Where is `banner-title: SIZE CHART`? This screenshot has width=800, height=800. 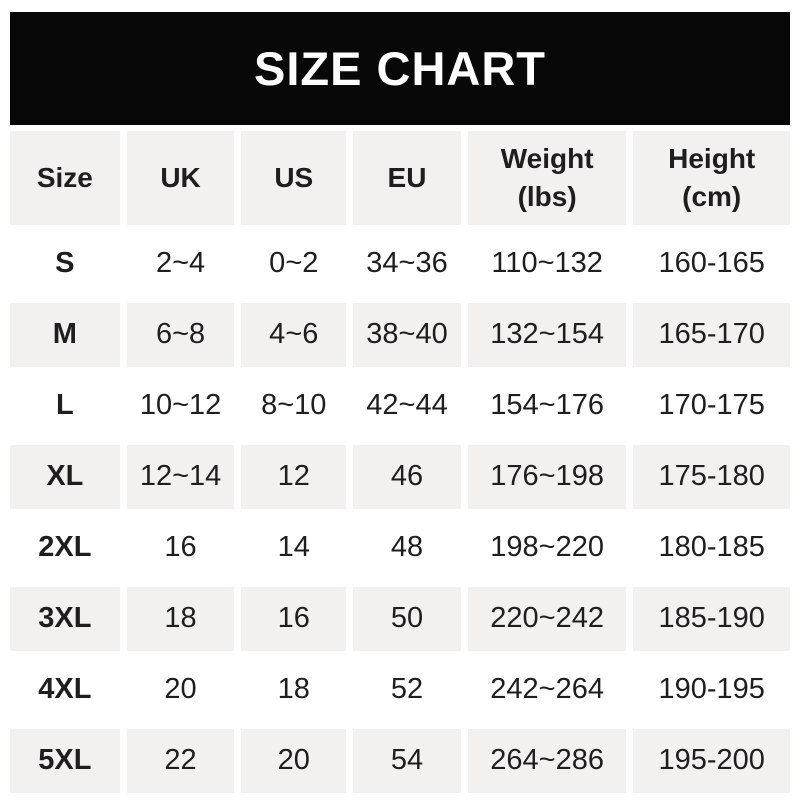 banner-title: SIZE CHART is located at coordinates (400, 68).